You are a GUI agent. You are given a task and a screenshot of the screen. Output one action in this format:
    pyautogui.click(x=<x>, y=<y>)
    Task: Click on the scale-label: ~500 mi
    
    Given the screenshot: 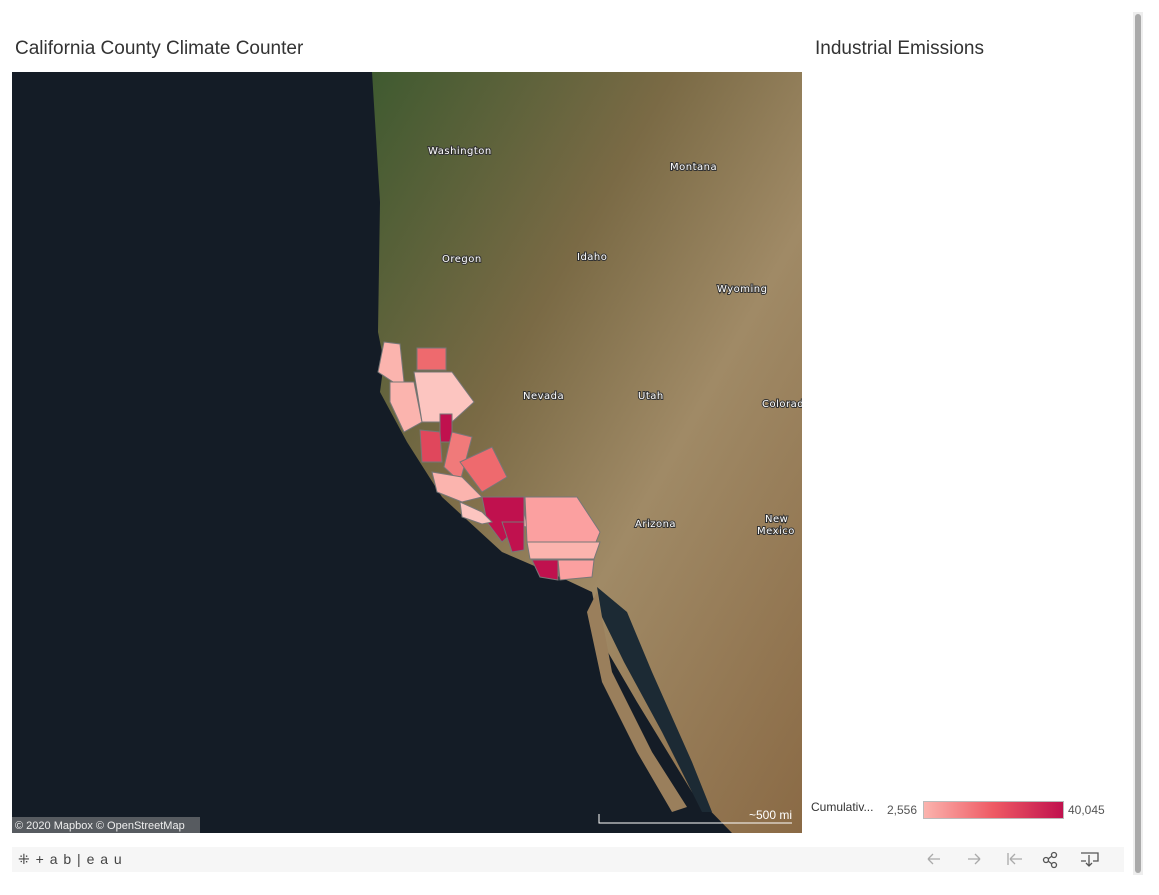 What is the action you would take?
    pyautogui.click(x=770, y=815)
    